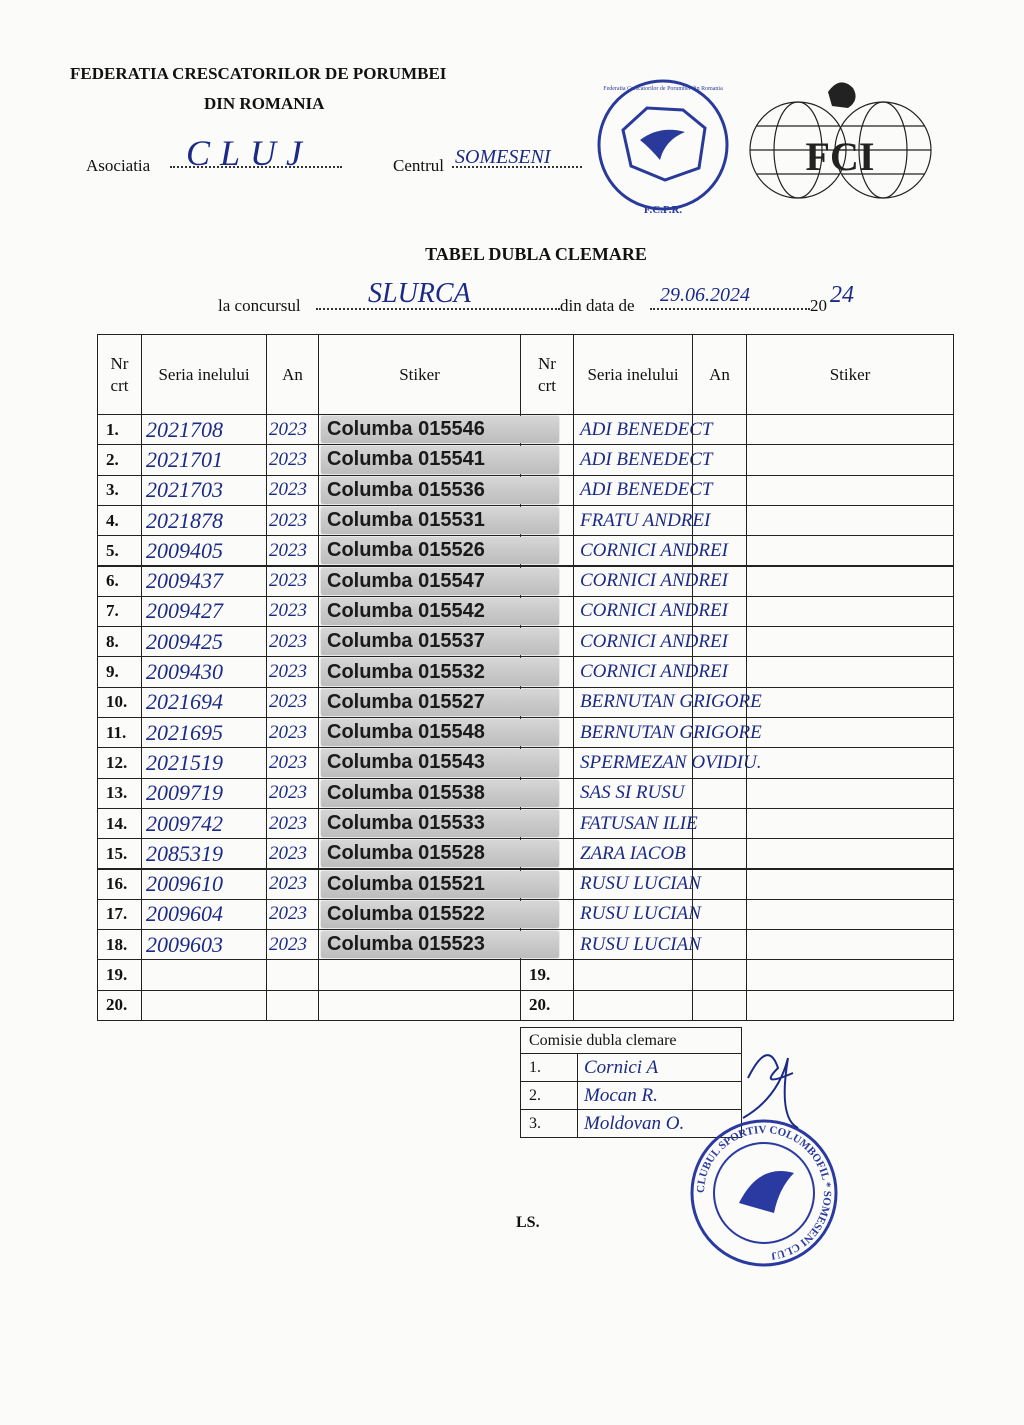 The height and width of the screenshot is (1425, 1024). What do you see at coordinates (119, 945) in the screenshot?
I see `row-number: 18.` at bounding box center [119, 945].